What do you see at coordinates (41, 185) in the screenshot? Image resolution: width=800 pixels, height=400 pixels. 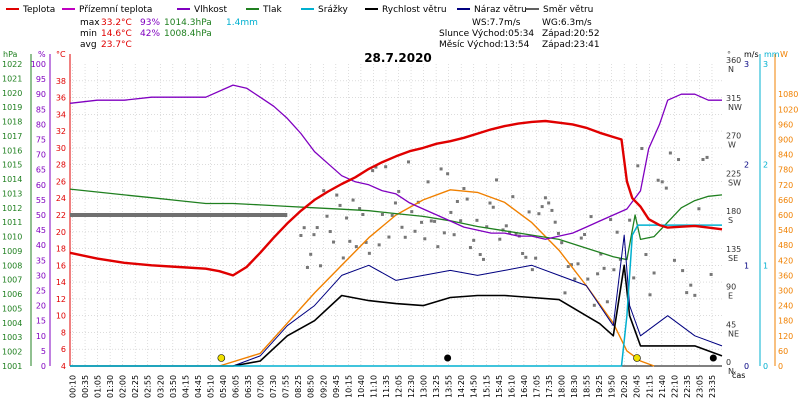 I see `humidity-tick: 60` at bounding box center [41, 185].